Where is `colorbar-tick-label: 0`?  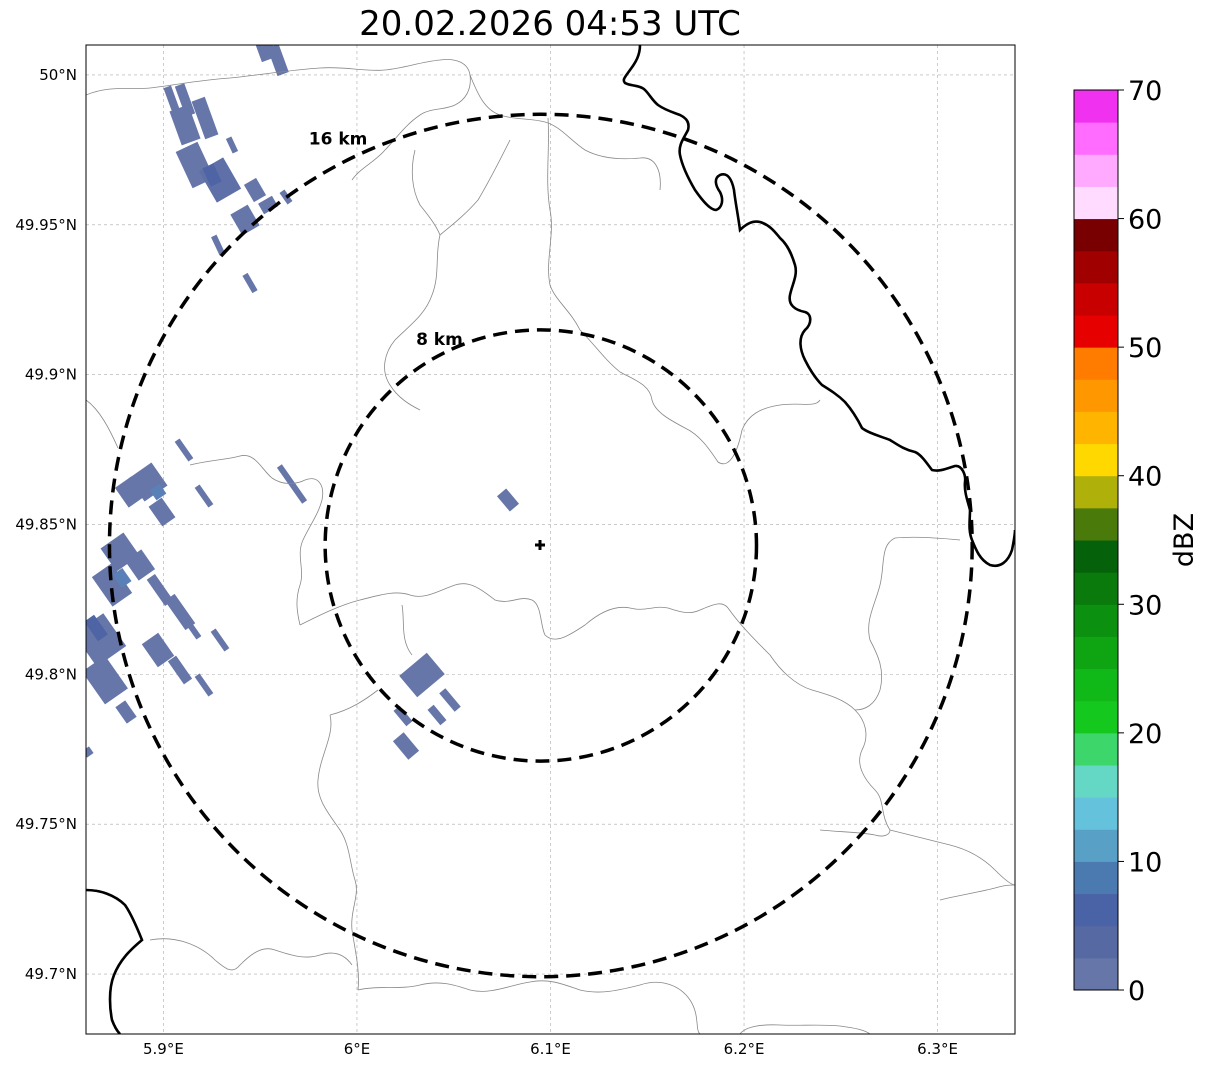
colorbar-tick-label: 0 is located at coordinates (1136, 991).